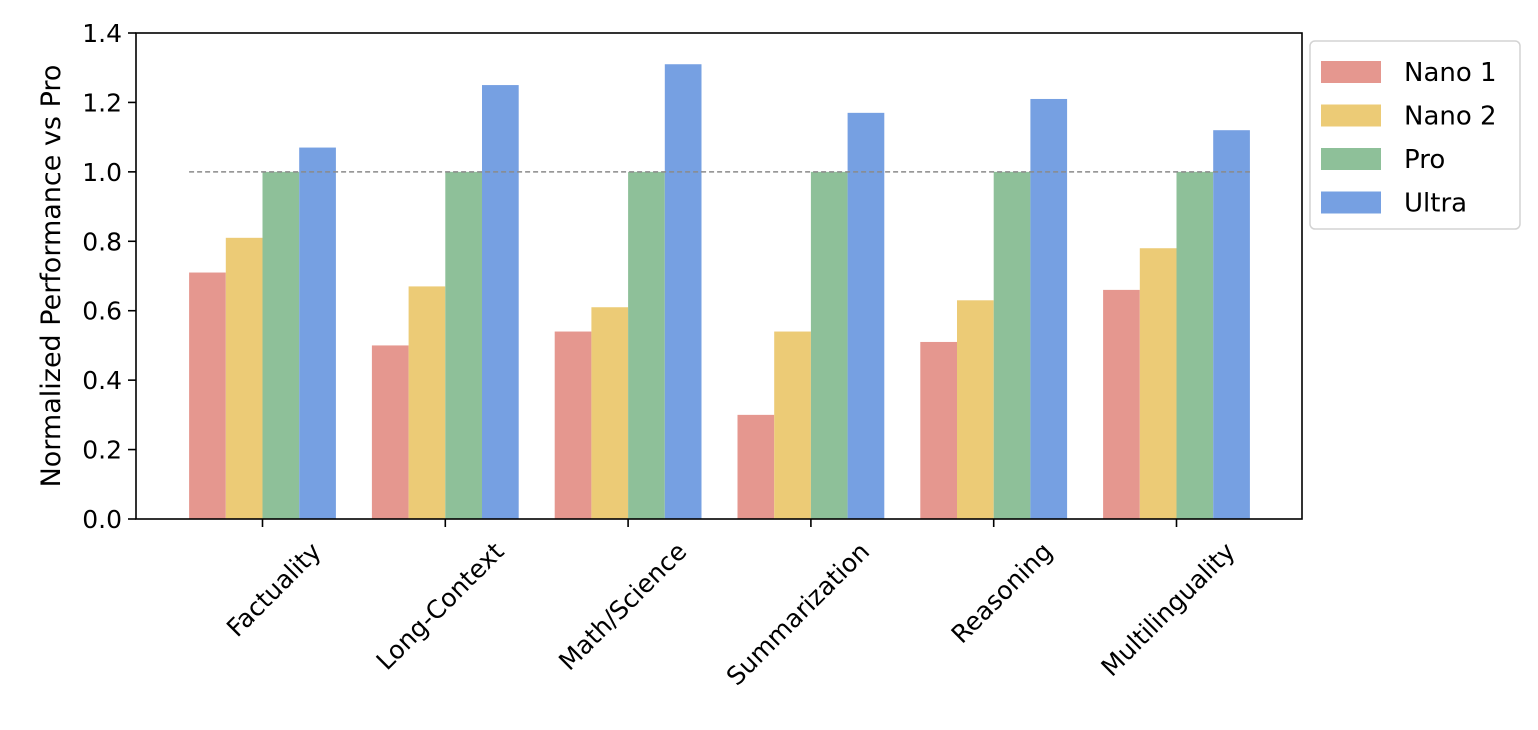 The image size is (1538, 730). What do you see at coordinates (975, 409) in the screenshot?
I see `bar-nano-2-reasoning` at bounding box center [975, 409].